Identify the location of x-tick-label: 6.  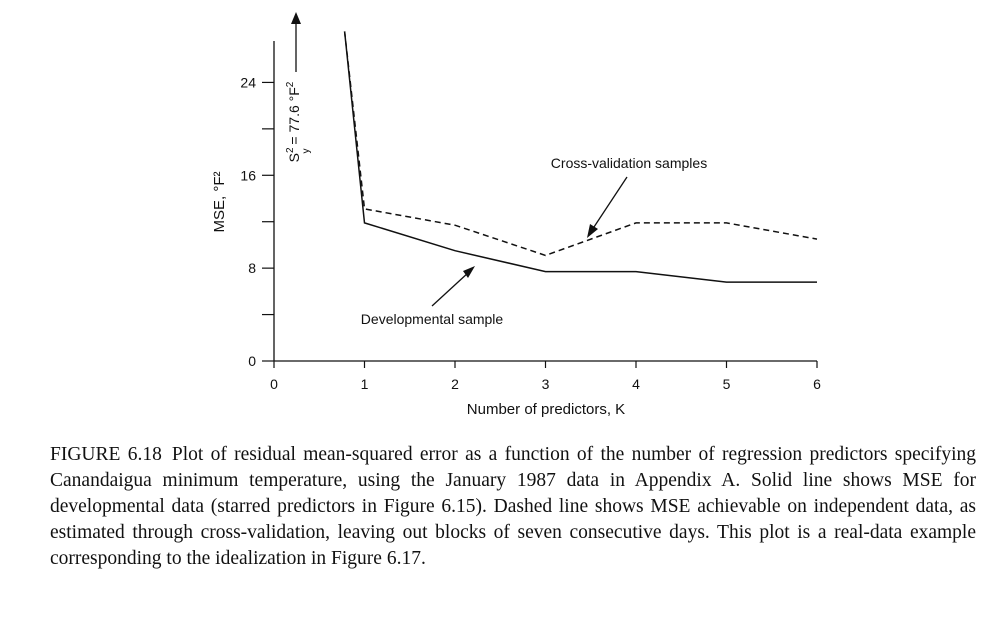
(817, 384).